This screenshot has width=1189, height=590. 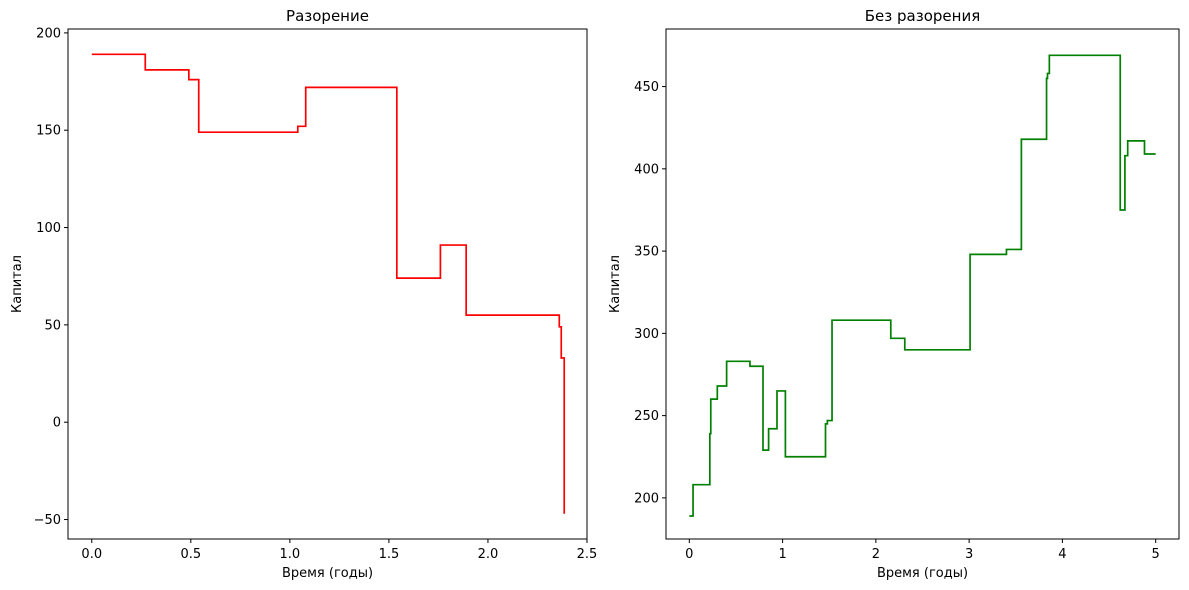 I want to click on x-tick-label: 2.0, so click(x=488, y=554).